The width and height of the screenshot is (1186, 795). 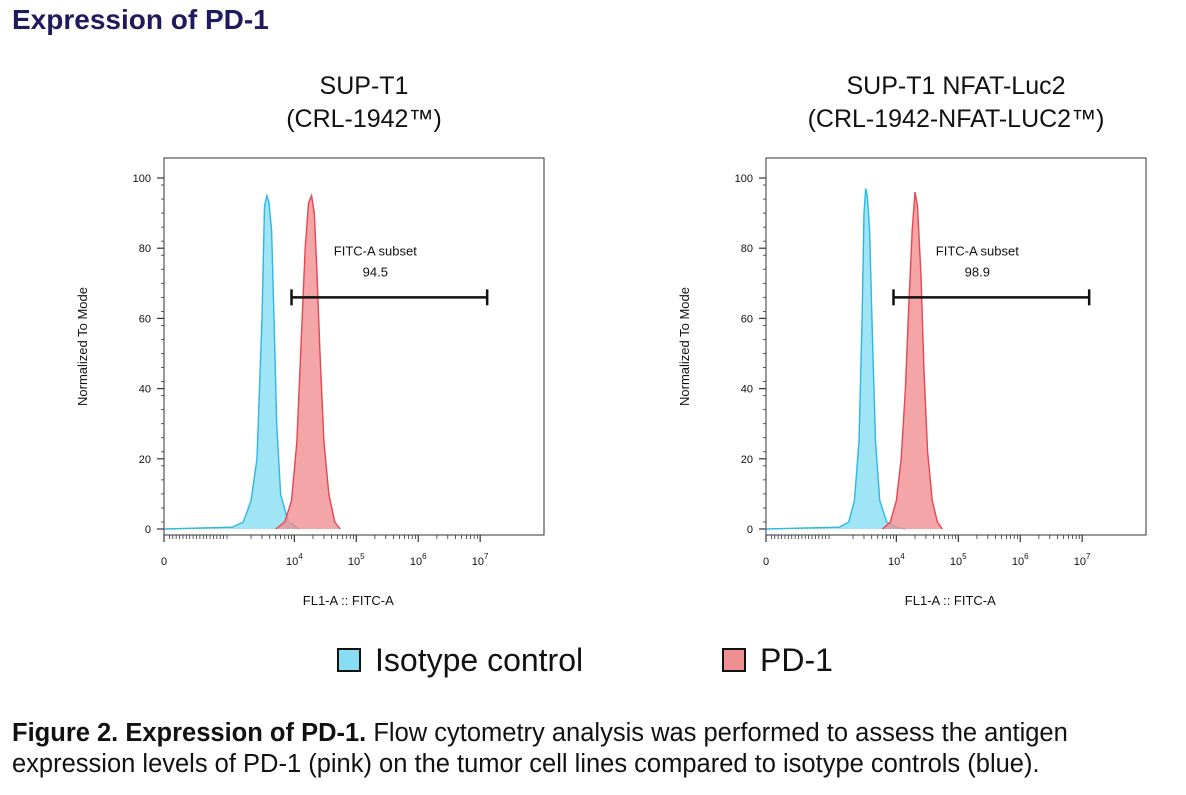 What do you see at coordinates (364, 103) in the screenshot?
I see `panel-title-sup-t1: SUP-T1 (CRL-1942™)` at bounding box center [364, 103].